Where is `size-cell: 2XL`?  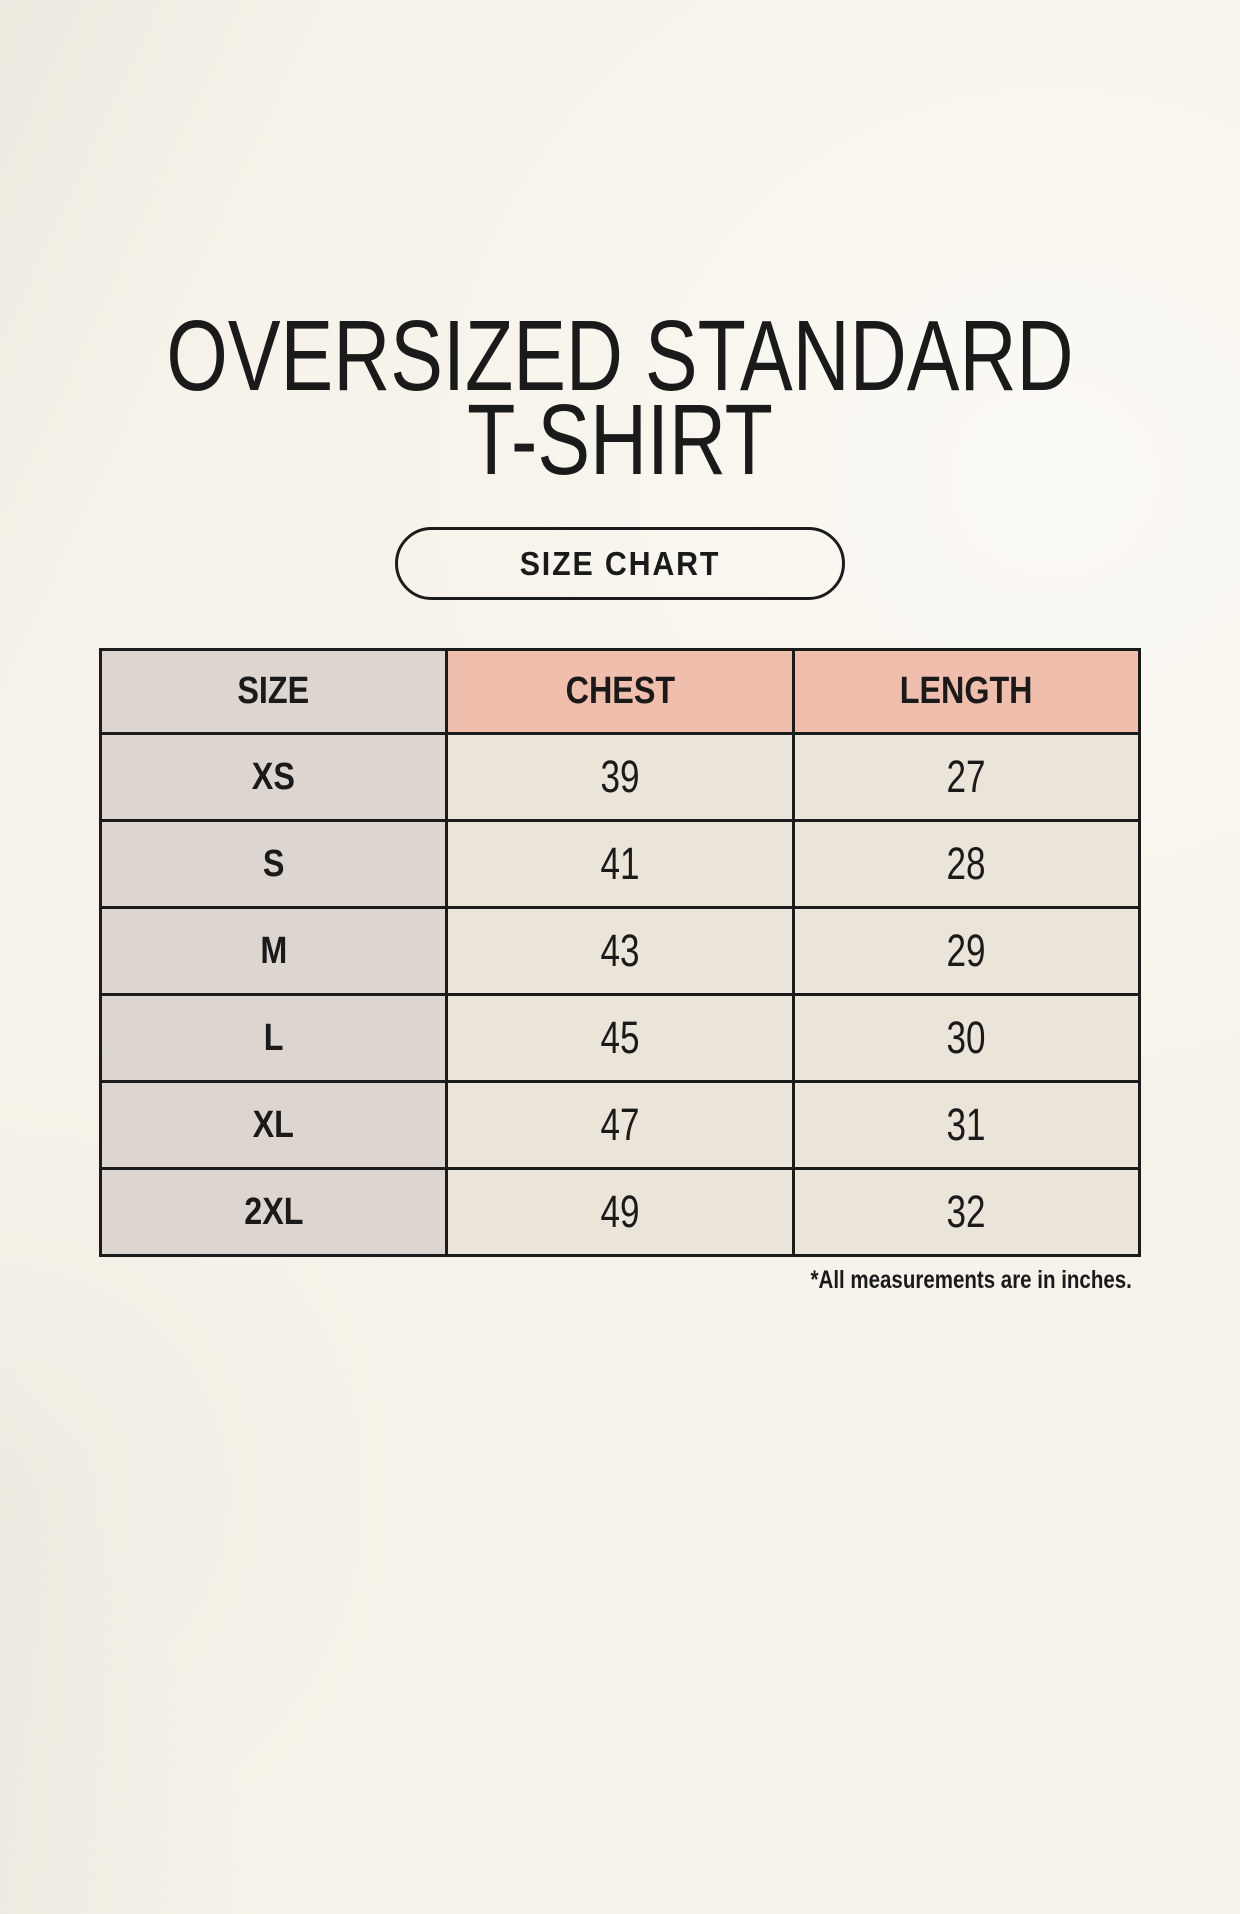 size-cell: 2XL is located at coordinates (273, 1212).